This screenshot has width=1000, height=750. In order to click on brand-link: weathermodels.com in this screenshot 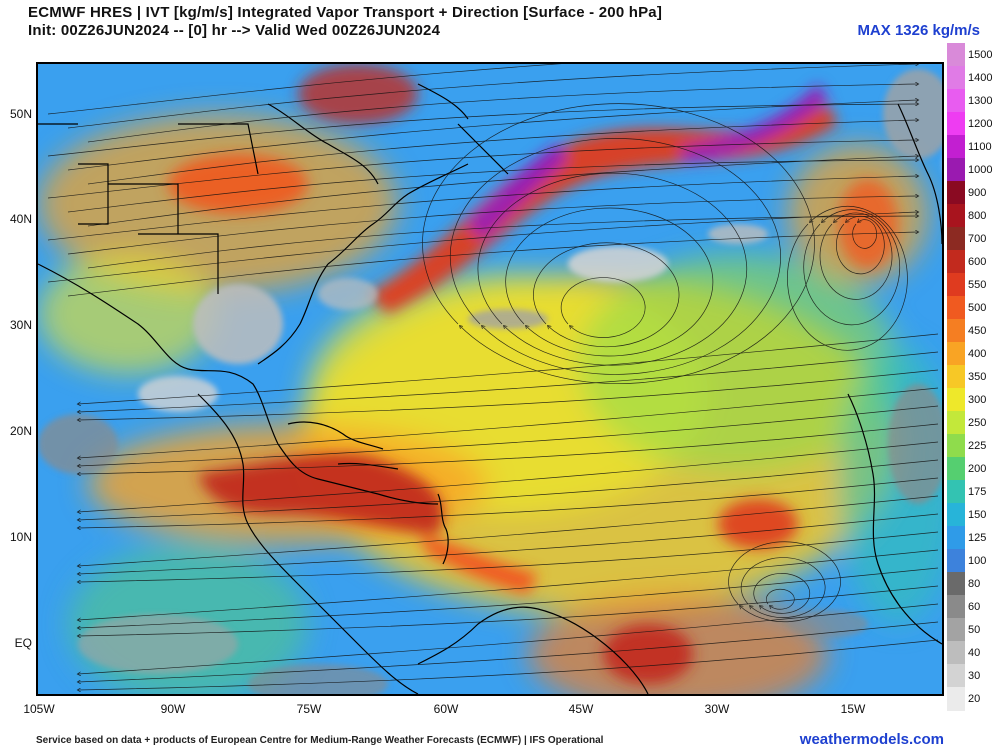, I will do `click(871, 739)`.